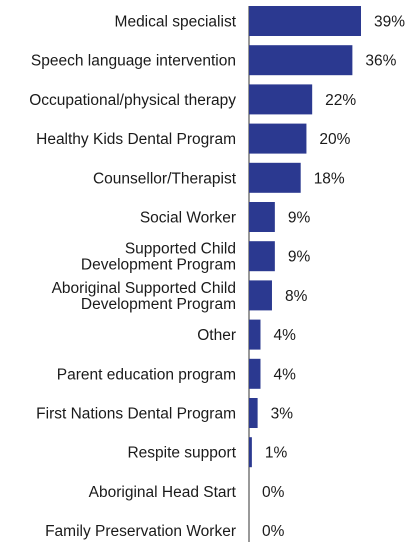 Image resolution: width=409 pixels, height=542 pixels. I want to click on category-label: Social Worker, so click(188, 218).